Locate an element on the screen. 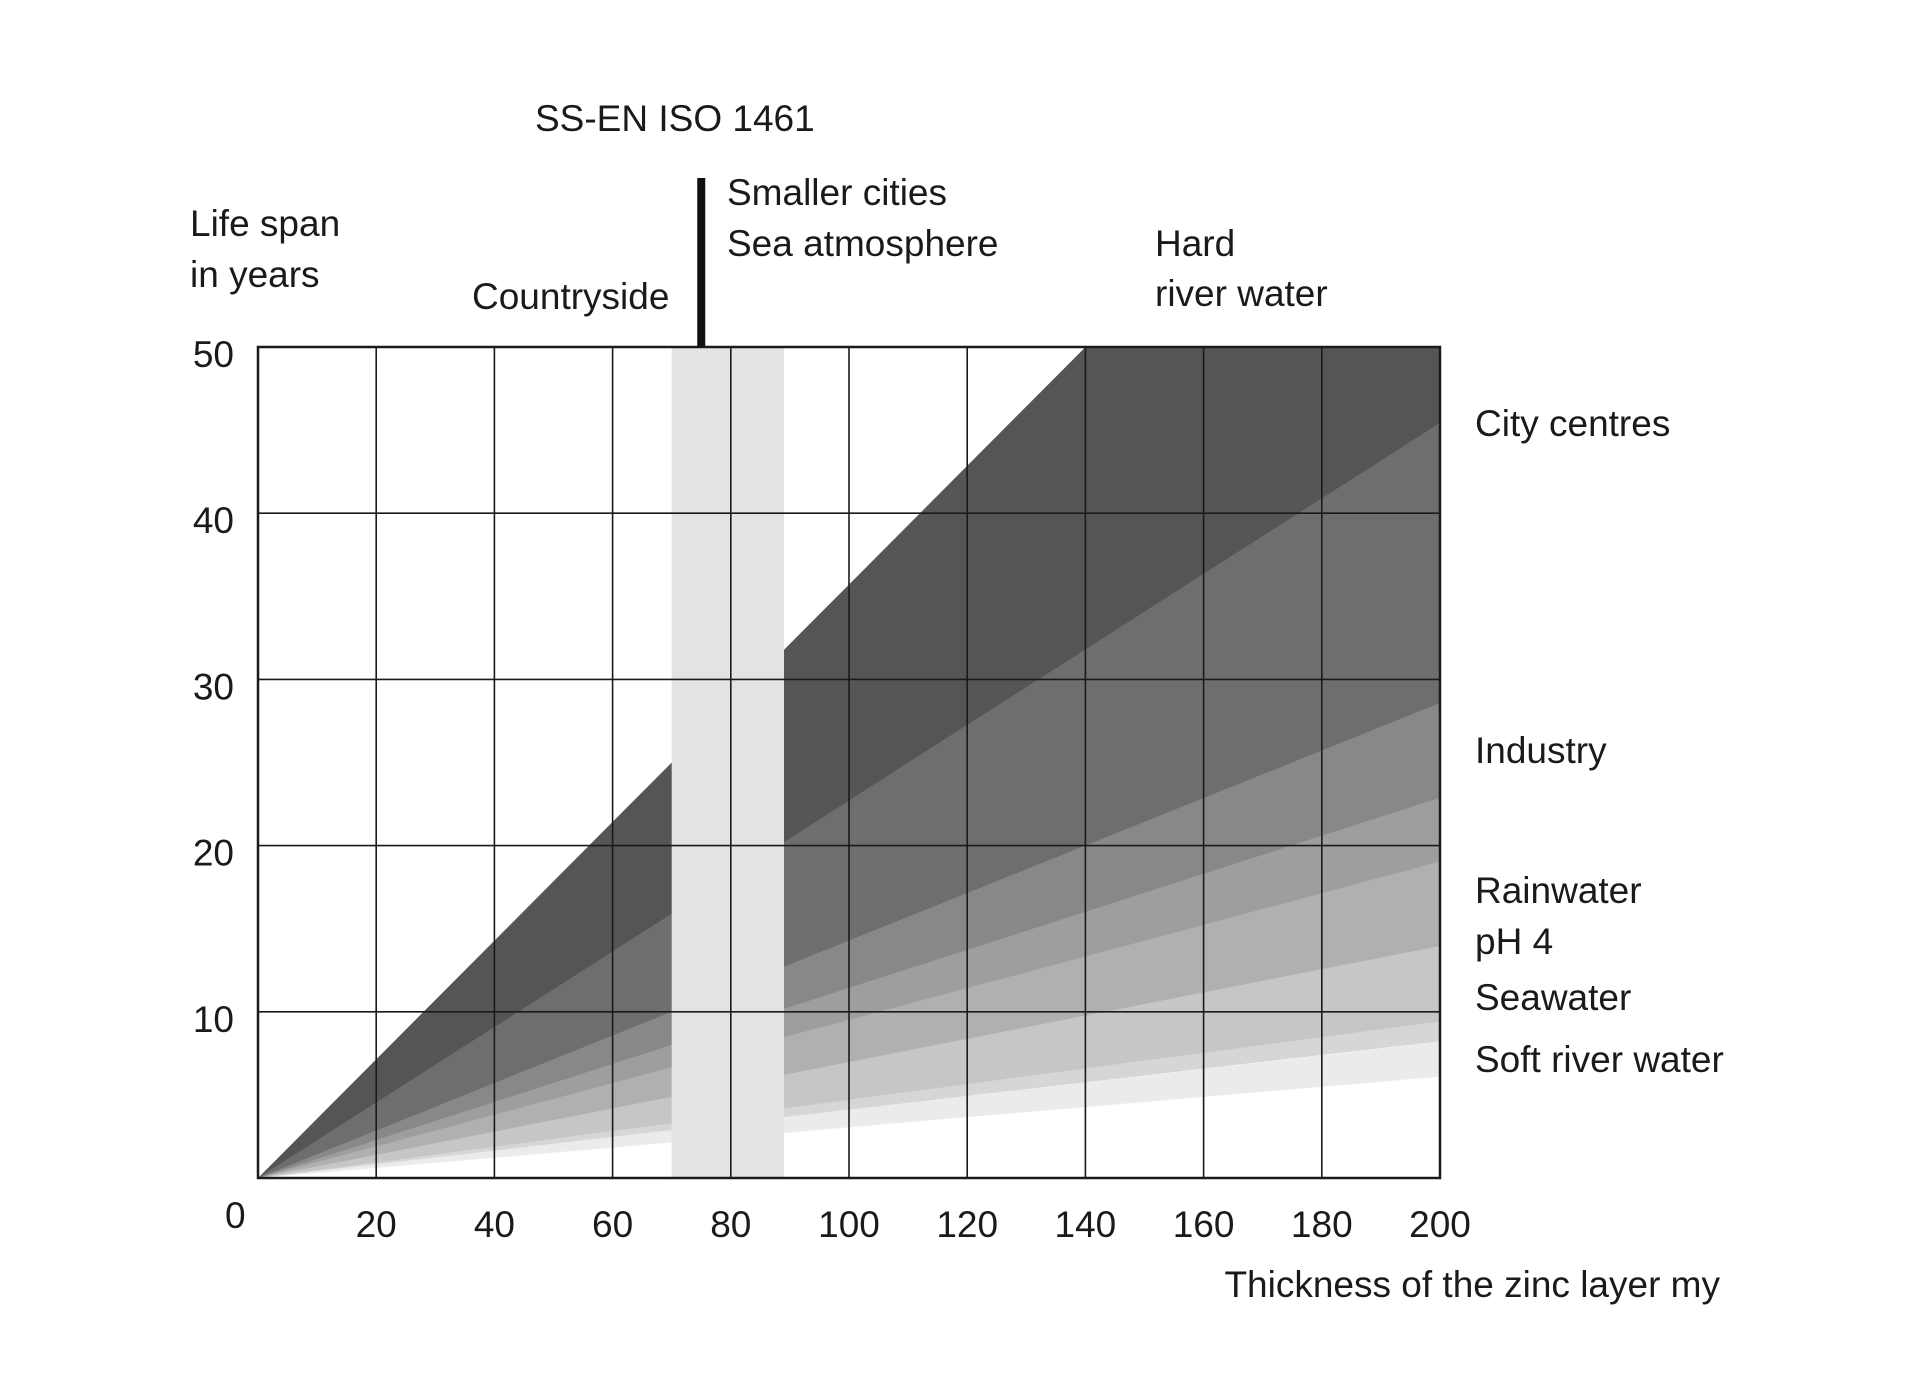  y-tick-labels: 10 20 30 40 50 is located at coordinates (213, 687).